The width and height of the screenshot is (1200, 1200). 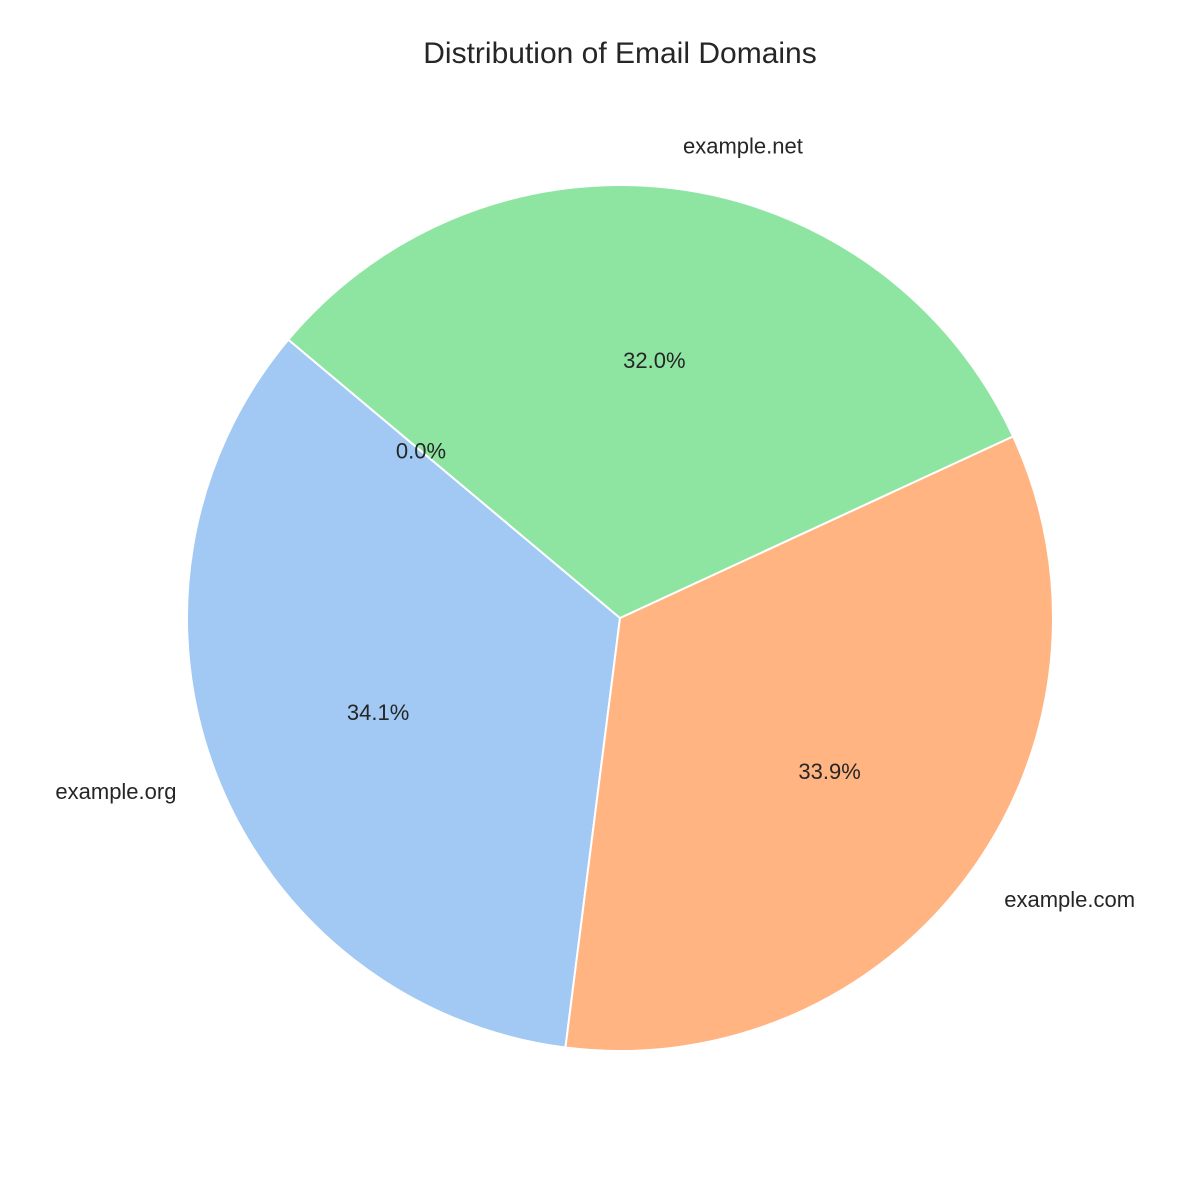 I want to click on pct-label-example-net: 32.0%, so click(x=654, y=360).